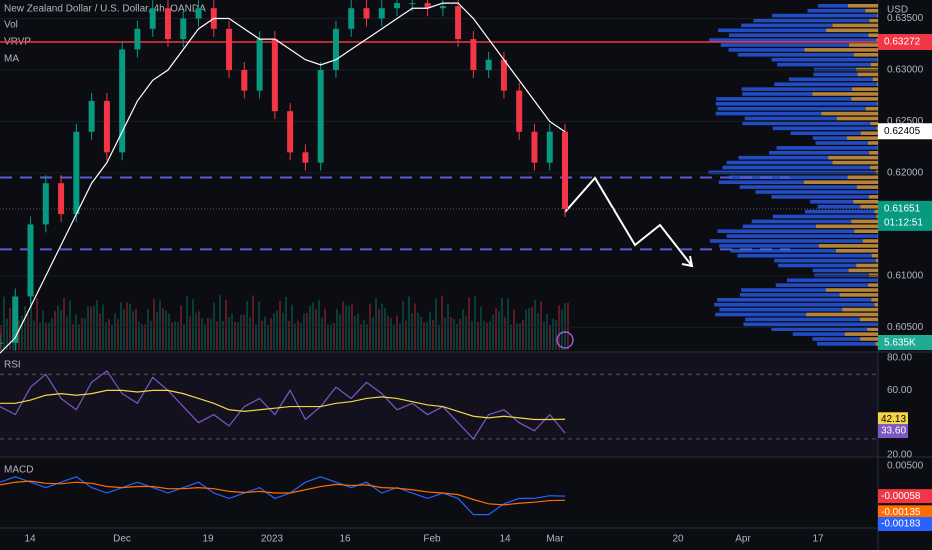 The height and width of the screenshot is (550, 932). Describe the element at coordinates (905, 496) in the screenshot. I see `macd-badge` at that location.